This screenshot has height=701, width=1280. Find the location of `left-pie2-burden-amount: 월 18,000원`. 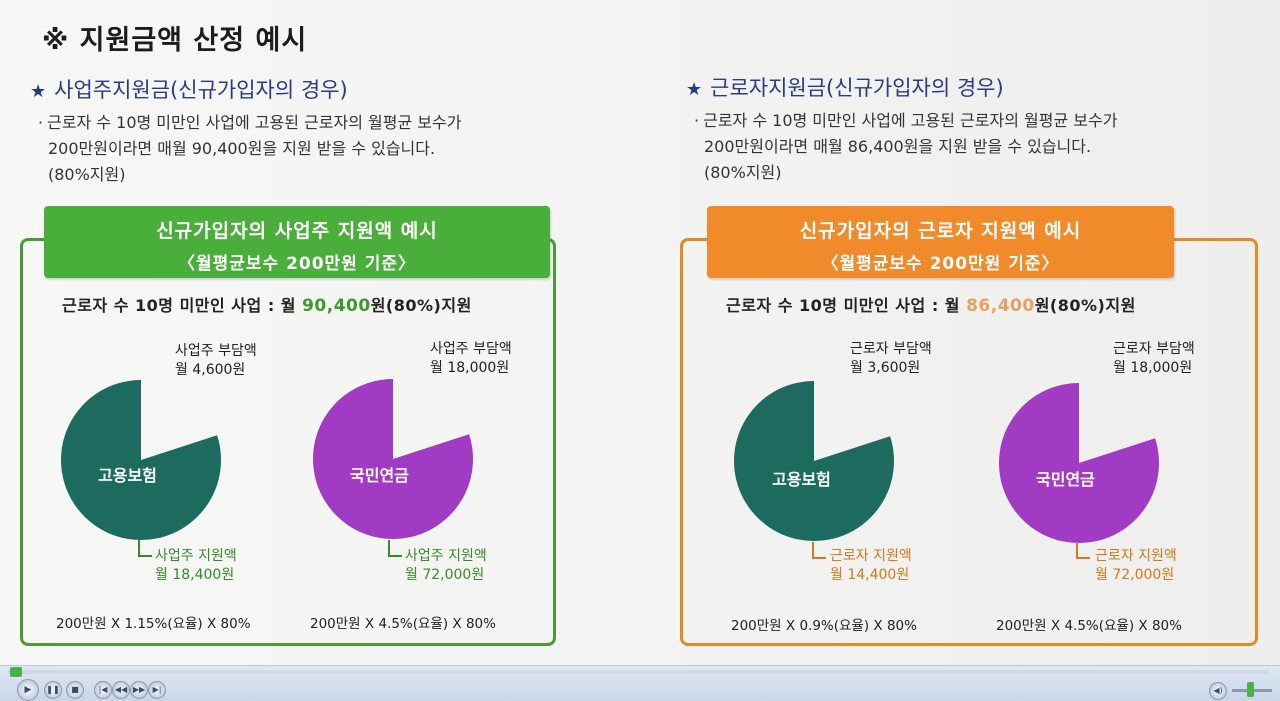

left-pie2-burden-amount: 월 18,000원 is located at coordinates (470, 368).